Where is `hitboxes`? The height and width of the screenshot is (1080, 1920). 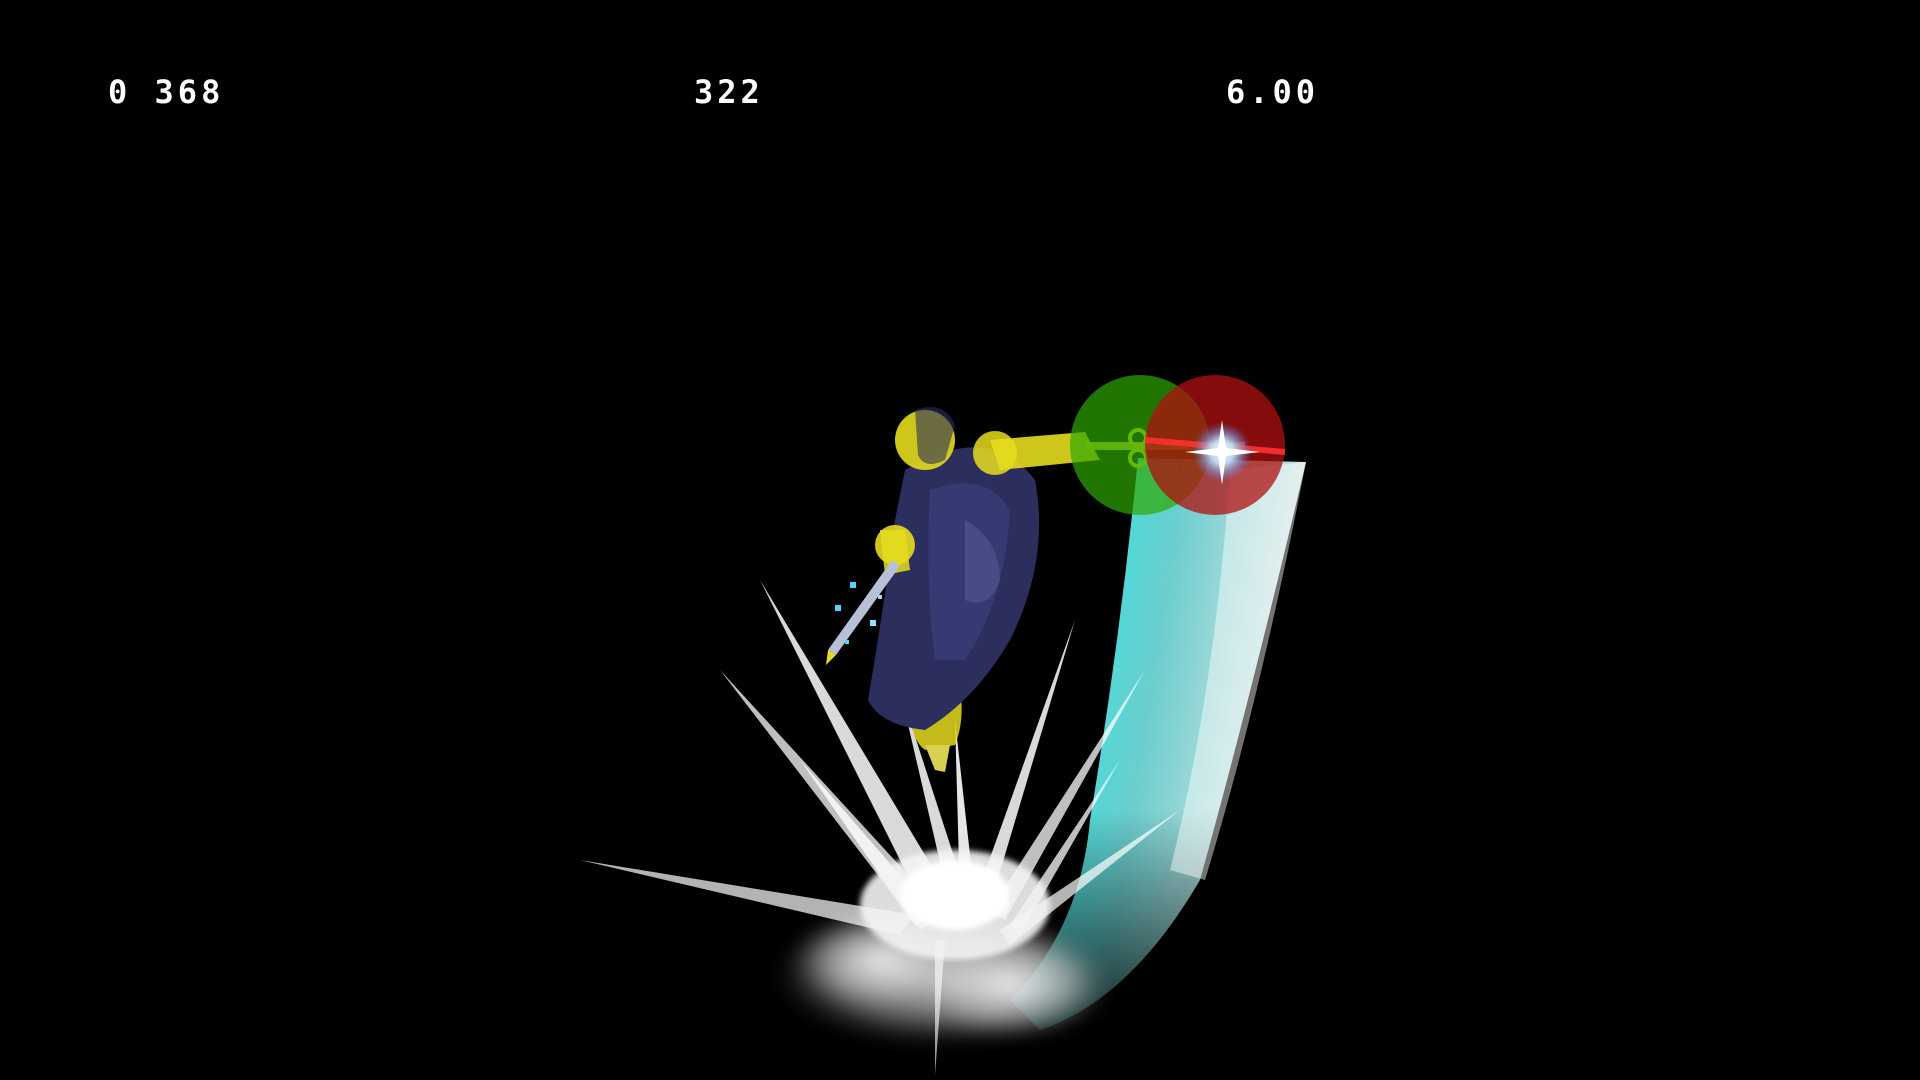
hitboxes is located at coordinates (1178, 445).